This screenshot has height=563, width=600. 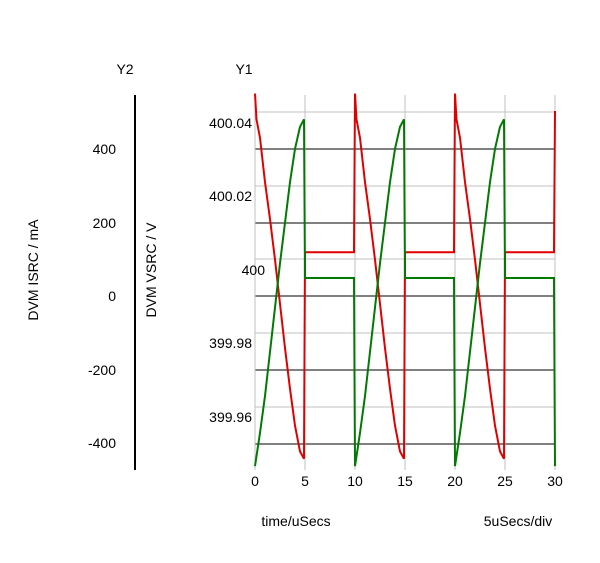 I want to click on x-axis-label: time/uSecs, so click(x=295, y=521).